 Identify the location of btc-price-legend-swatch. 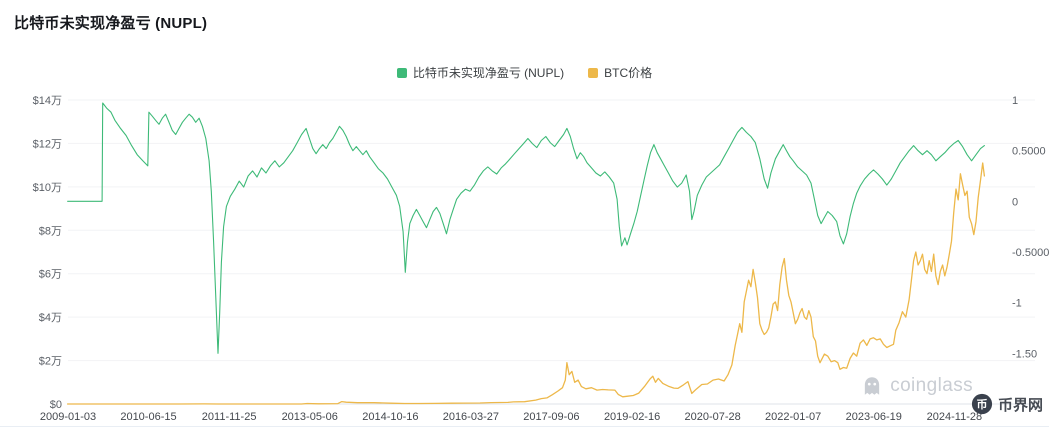
(593, 72).